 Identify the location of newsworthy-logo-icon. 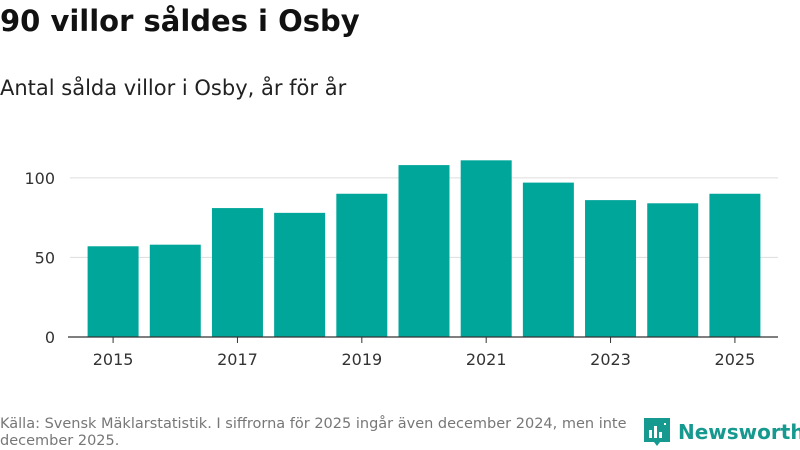
(657, 432).